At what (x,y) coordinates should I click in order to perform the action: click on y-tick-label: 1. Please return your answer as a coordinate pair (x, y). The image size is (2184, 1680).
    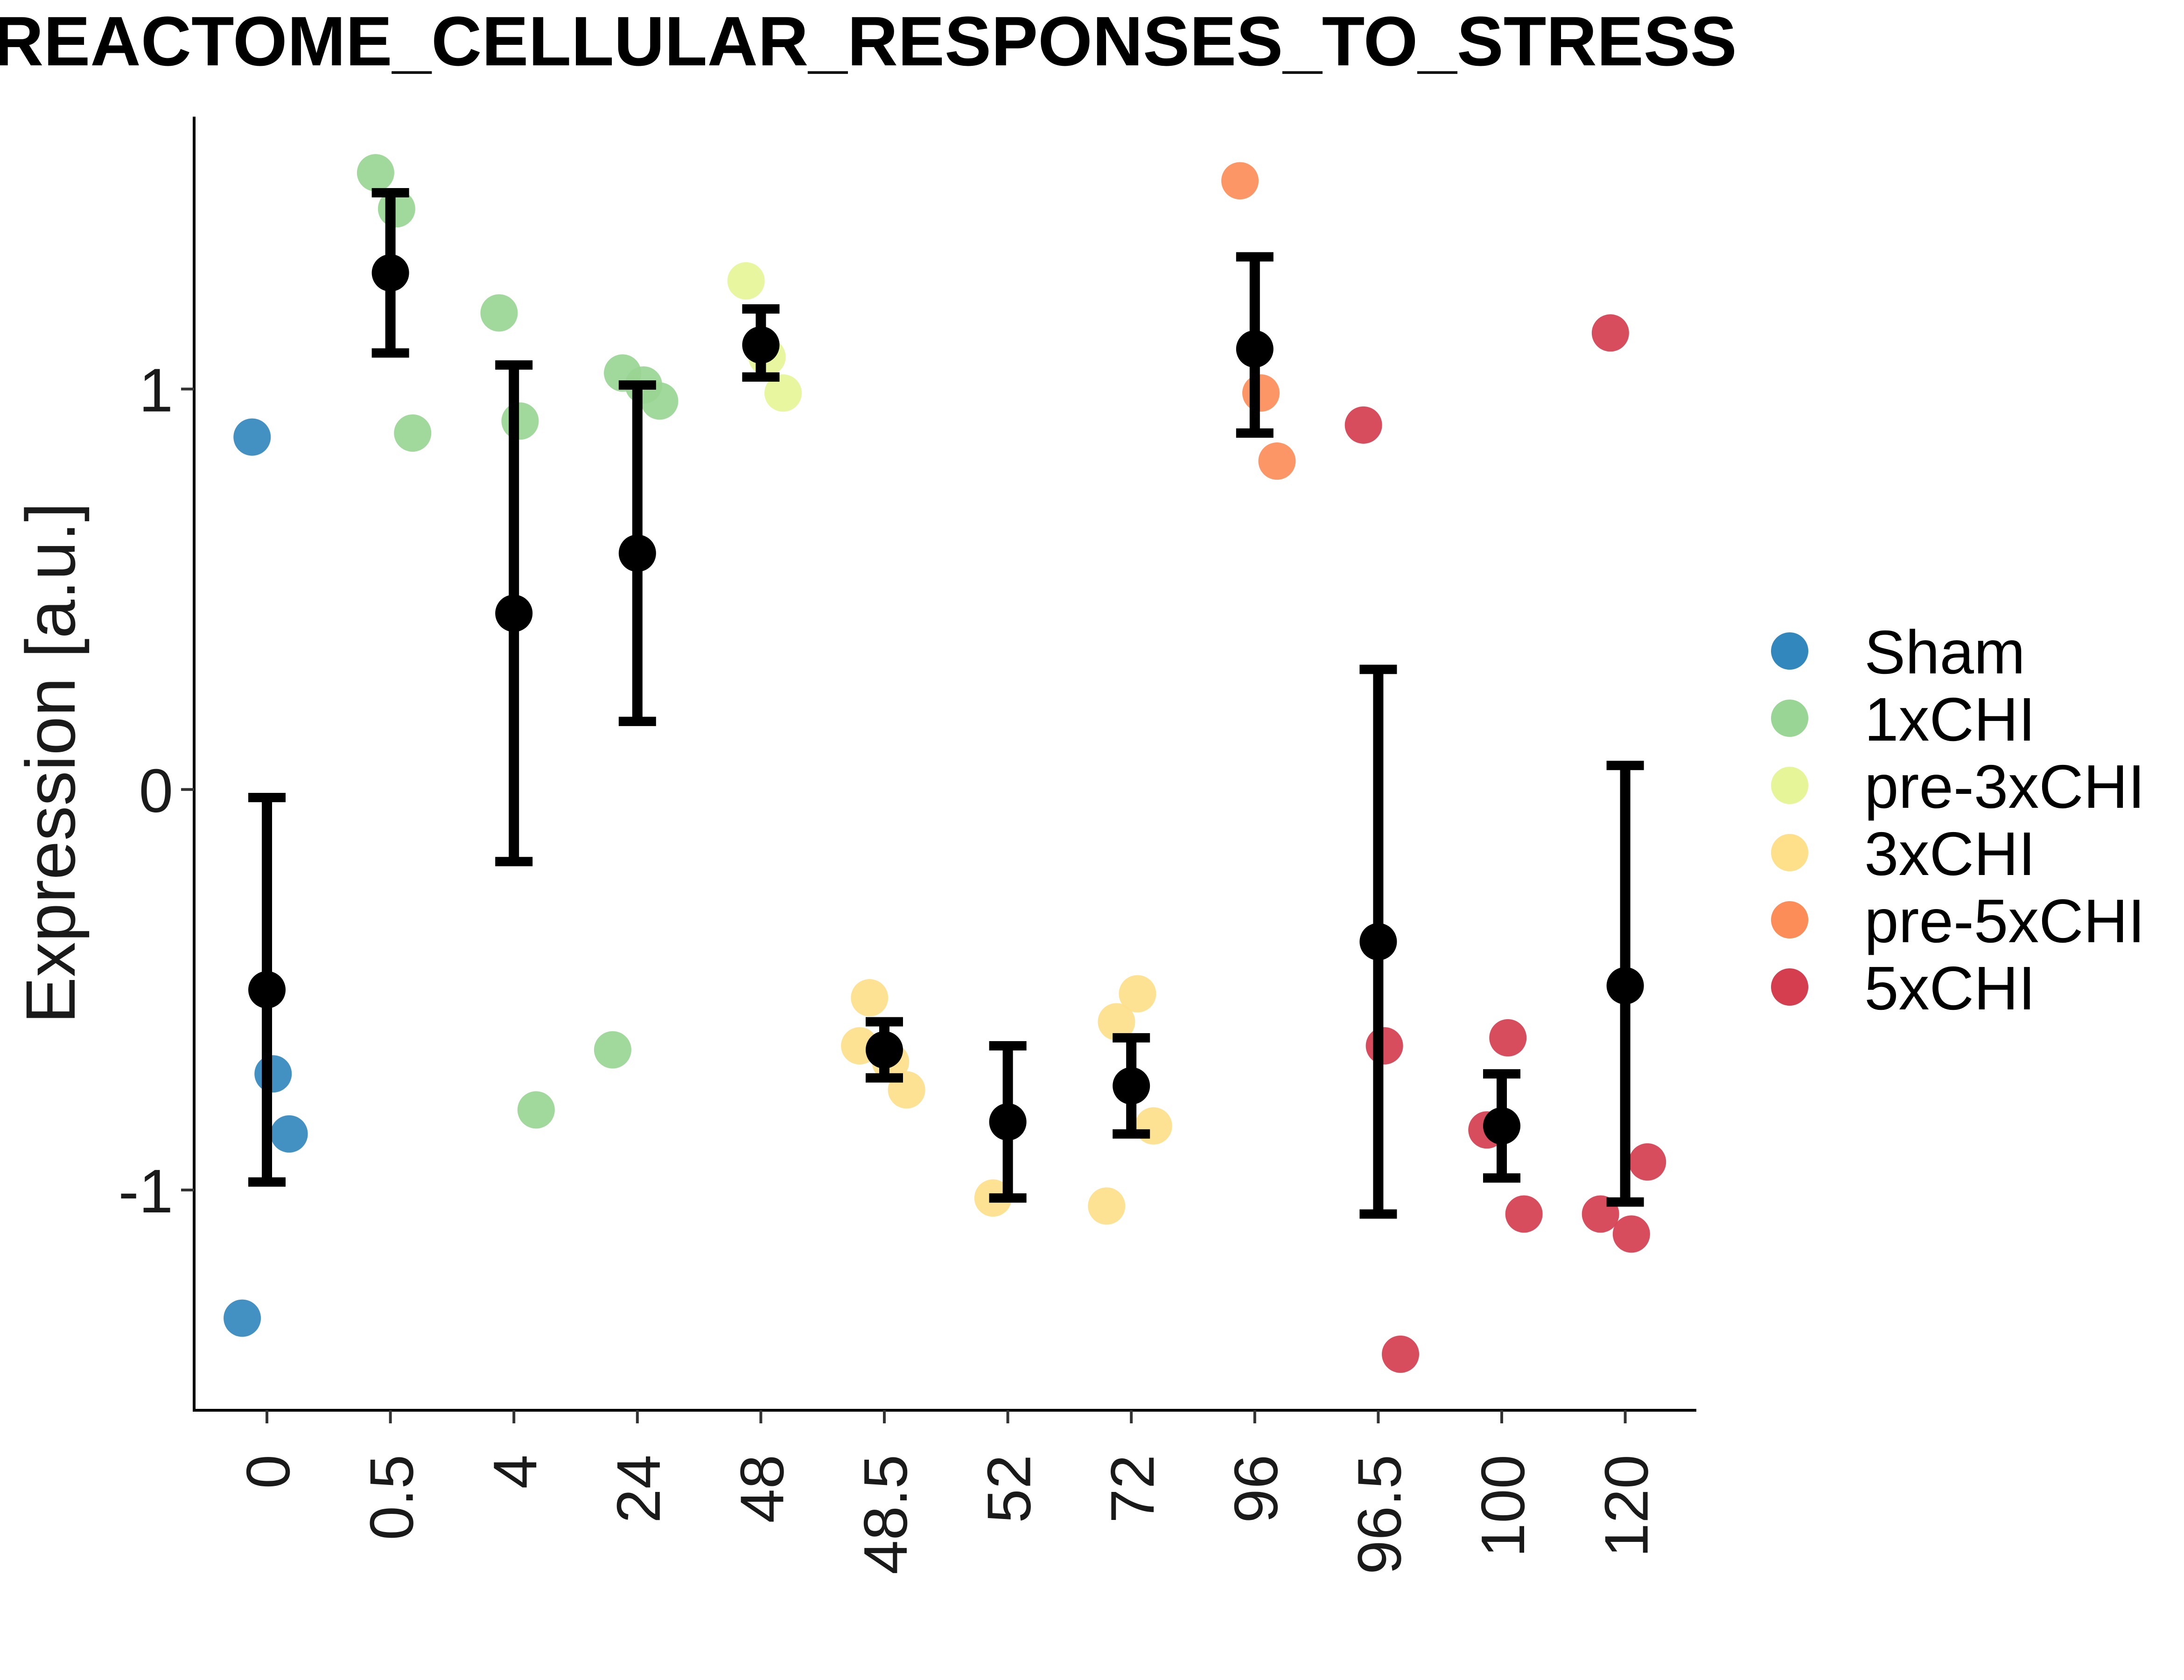
    Looking at the image, I should click on (156, 390).